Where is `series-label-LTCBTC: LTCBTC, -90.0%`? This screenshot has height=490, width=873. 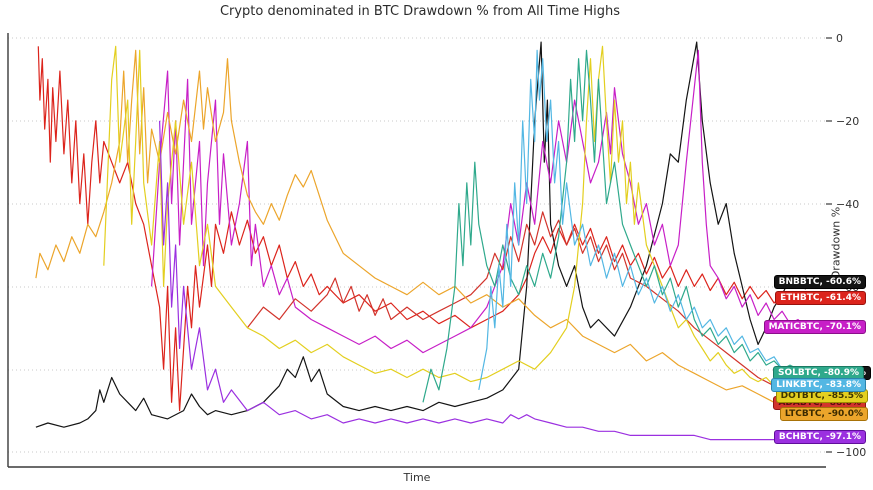
series-label-LTCBTC: LTCBTC, -90.0% is located at coordinates (823, 414).